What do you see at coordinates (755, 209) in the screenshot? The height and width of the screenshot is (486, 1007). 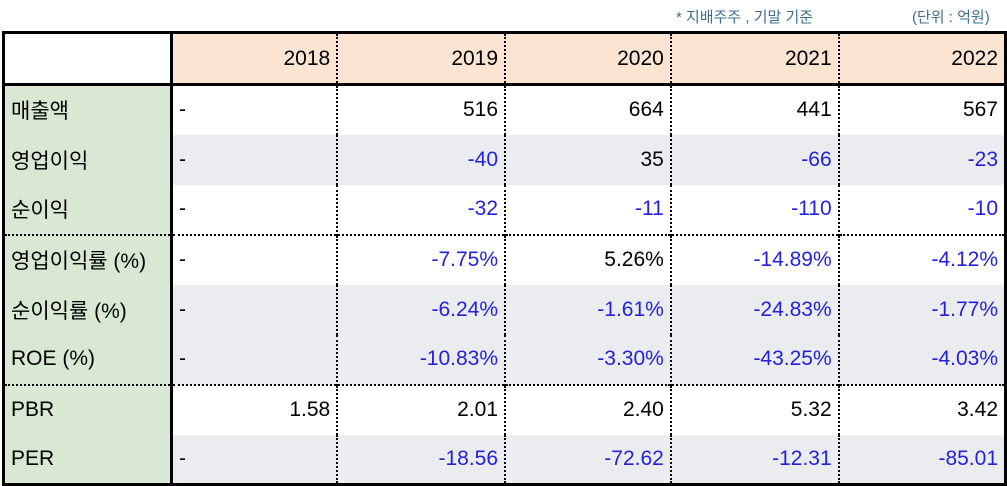 I see `table-cell: -110` at bounding box center [755, 209].